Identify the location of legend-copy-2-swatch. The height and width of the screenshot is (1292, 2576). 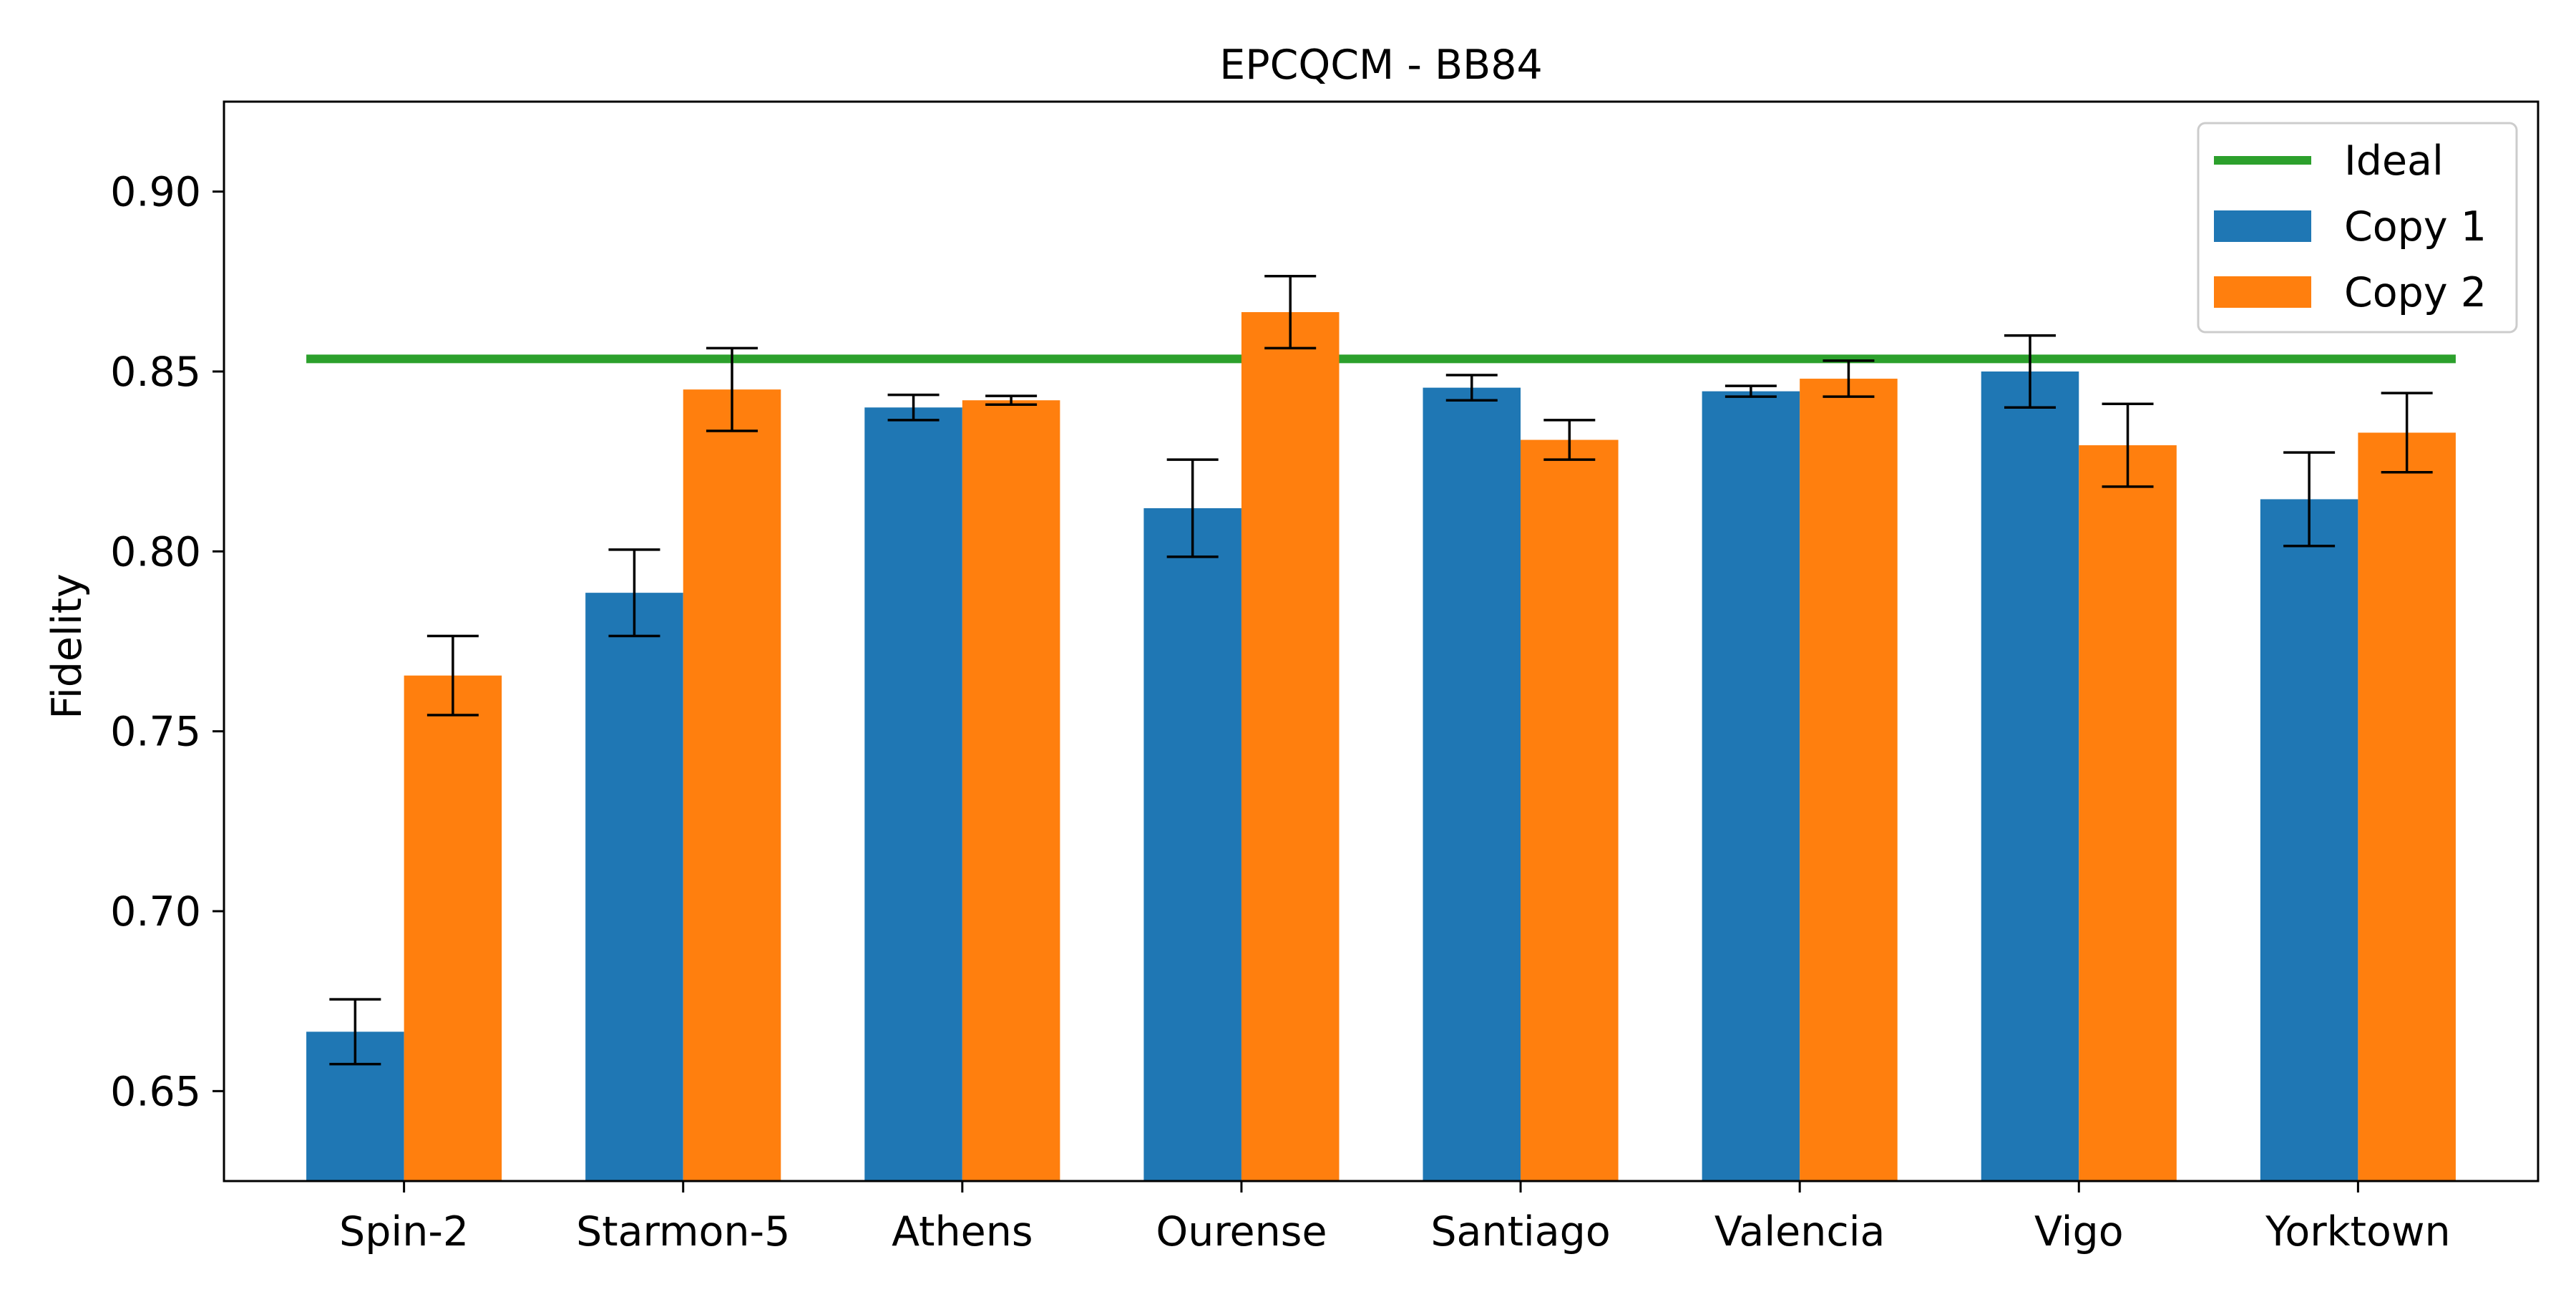
(2262, 292).